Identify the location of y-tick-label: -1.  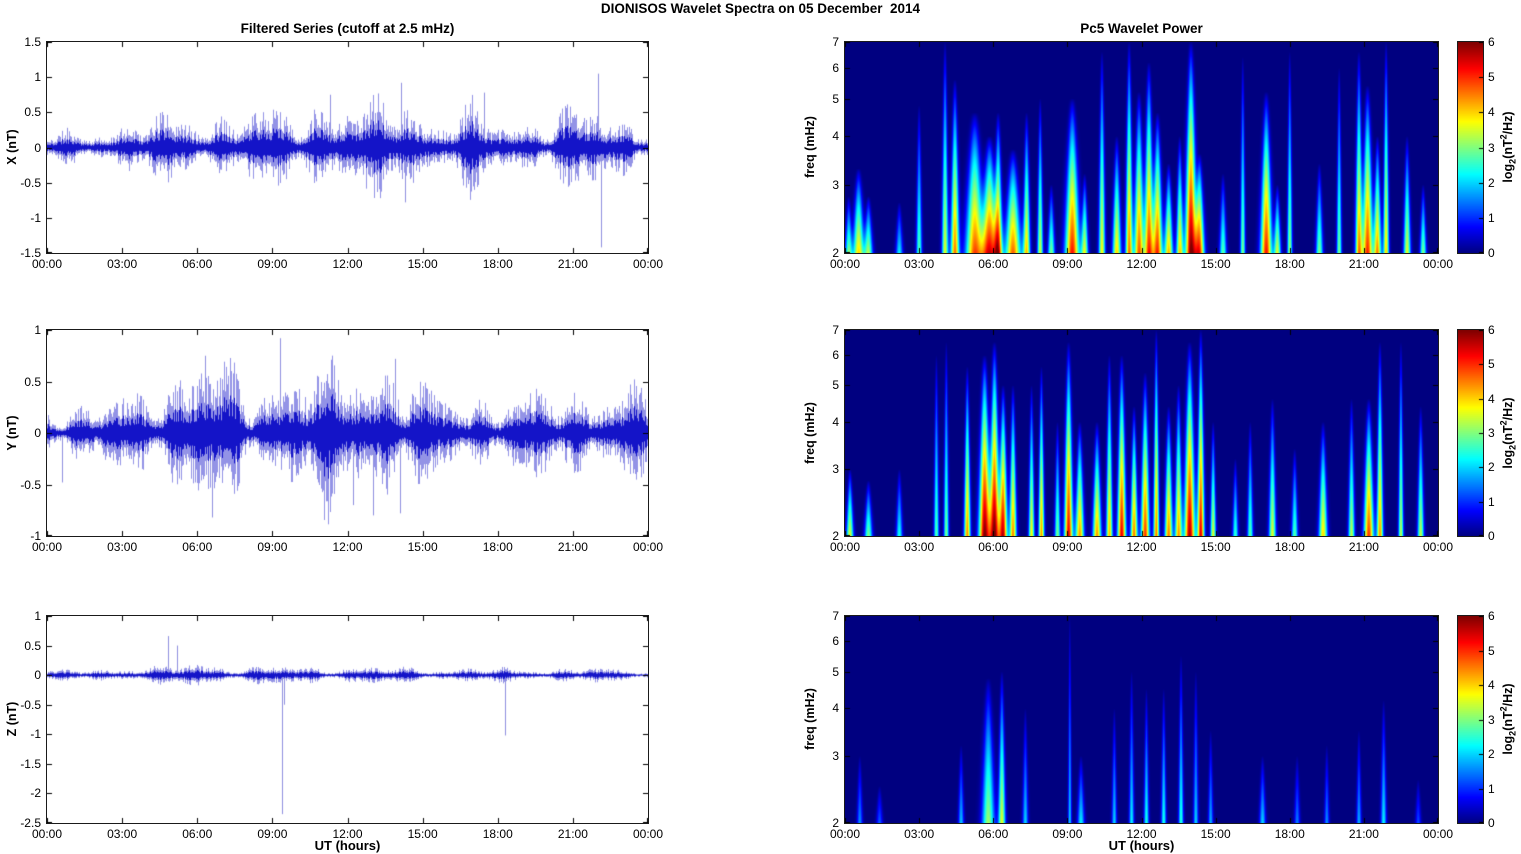
(35, 217).